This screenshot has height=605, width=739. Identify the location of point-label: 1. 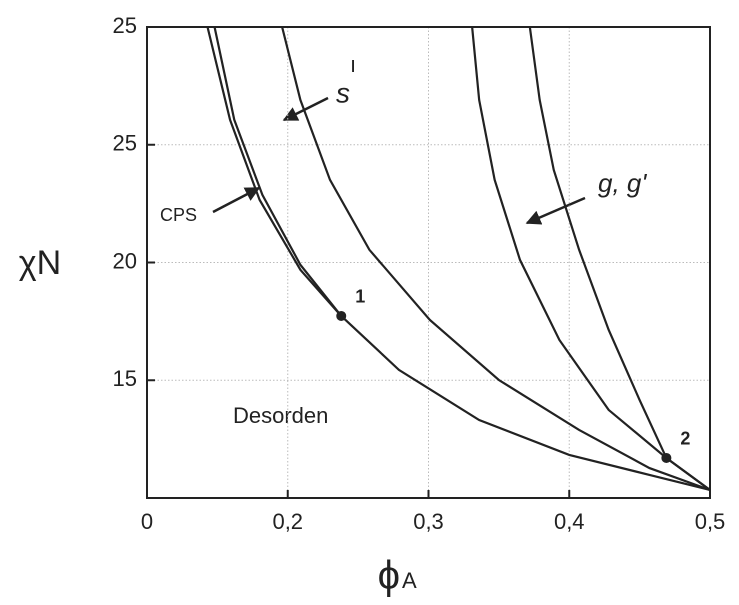
(360, 297).